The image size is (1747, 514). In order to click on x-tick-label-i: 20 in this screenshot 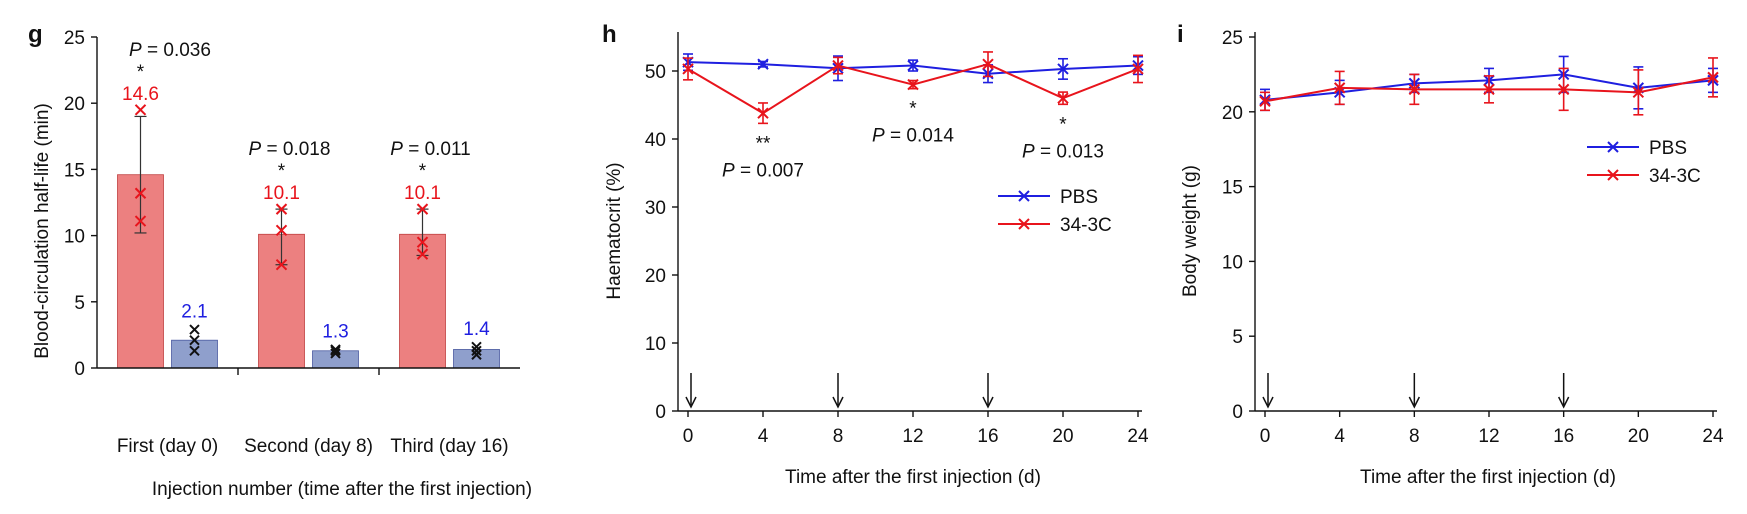, I will do `click(1638, 436)`.